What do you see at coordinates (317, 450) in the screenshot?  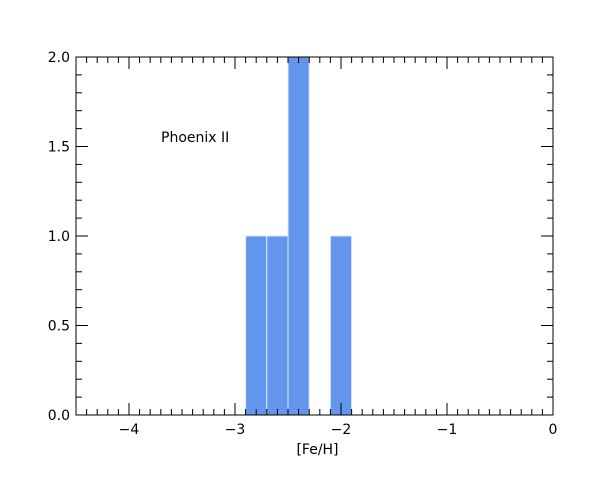 I see `x-axis-label: [Fe/H]` at bounding box center [317, 450].